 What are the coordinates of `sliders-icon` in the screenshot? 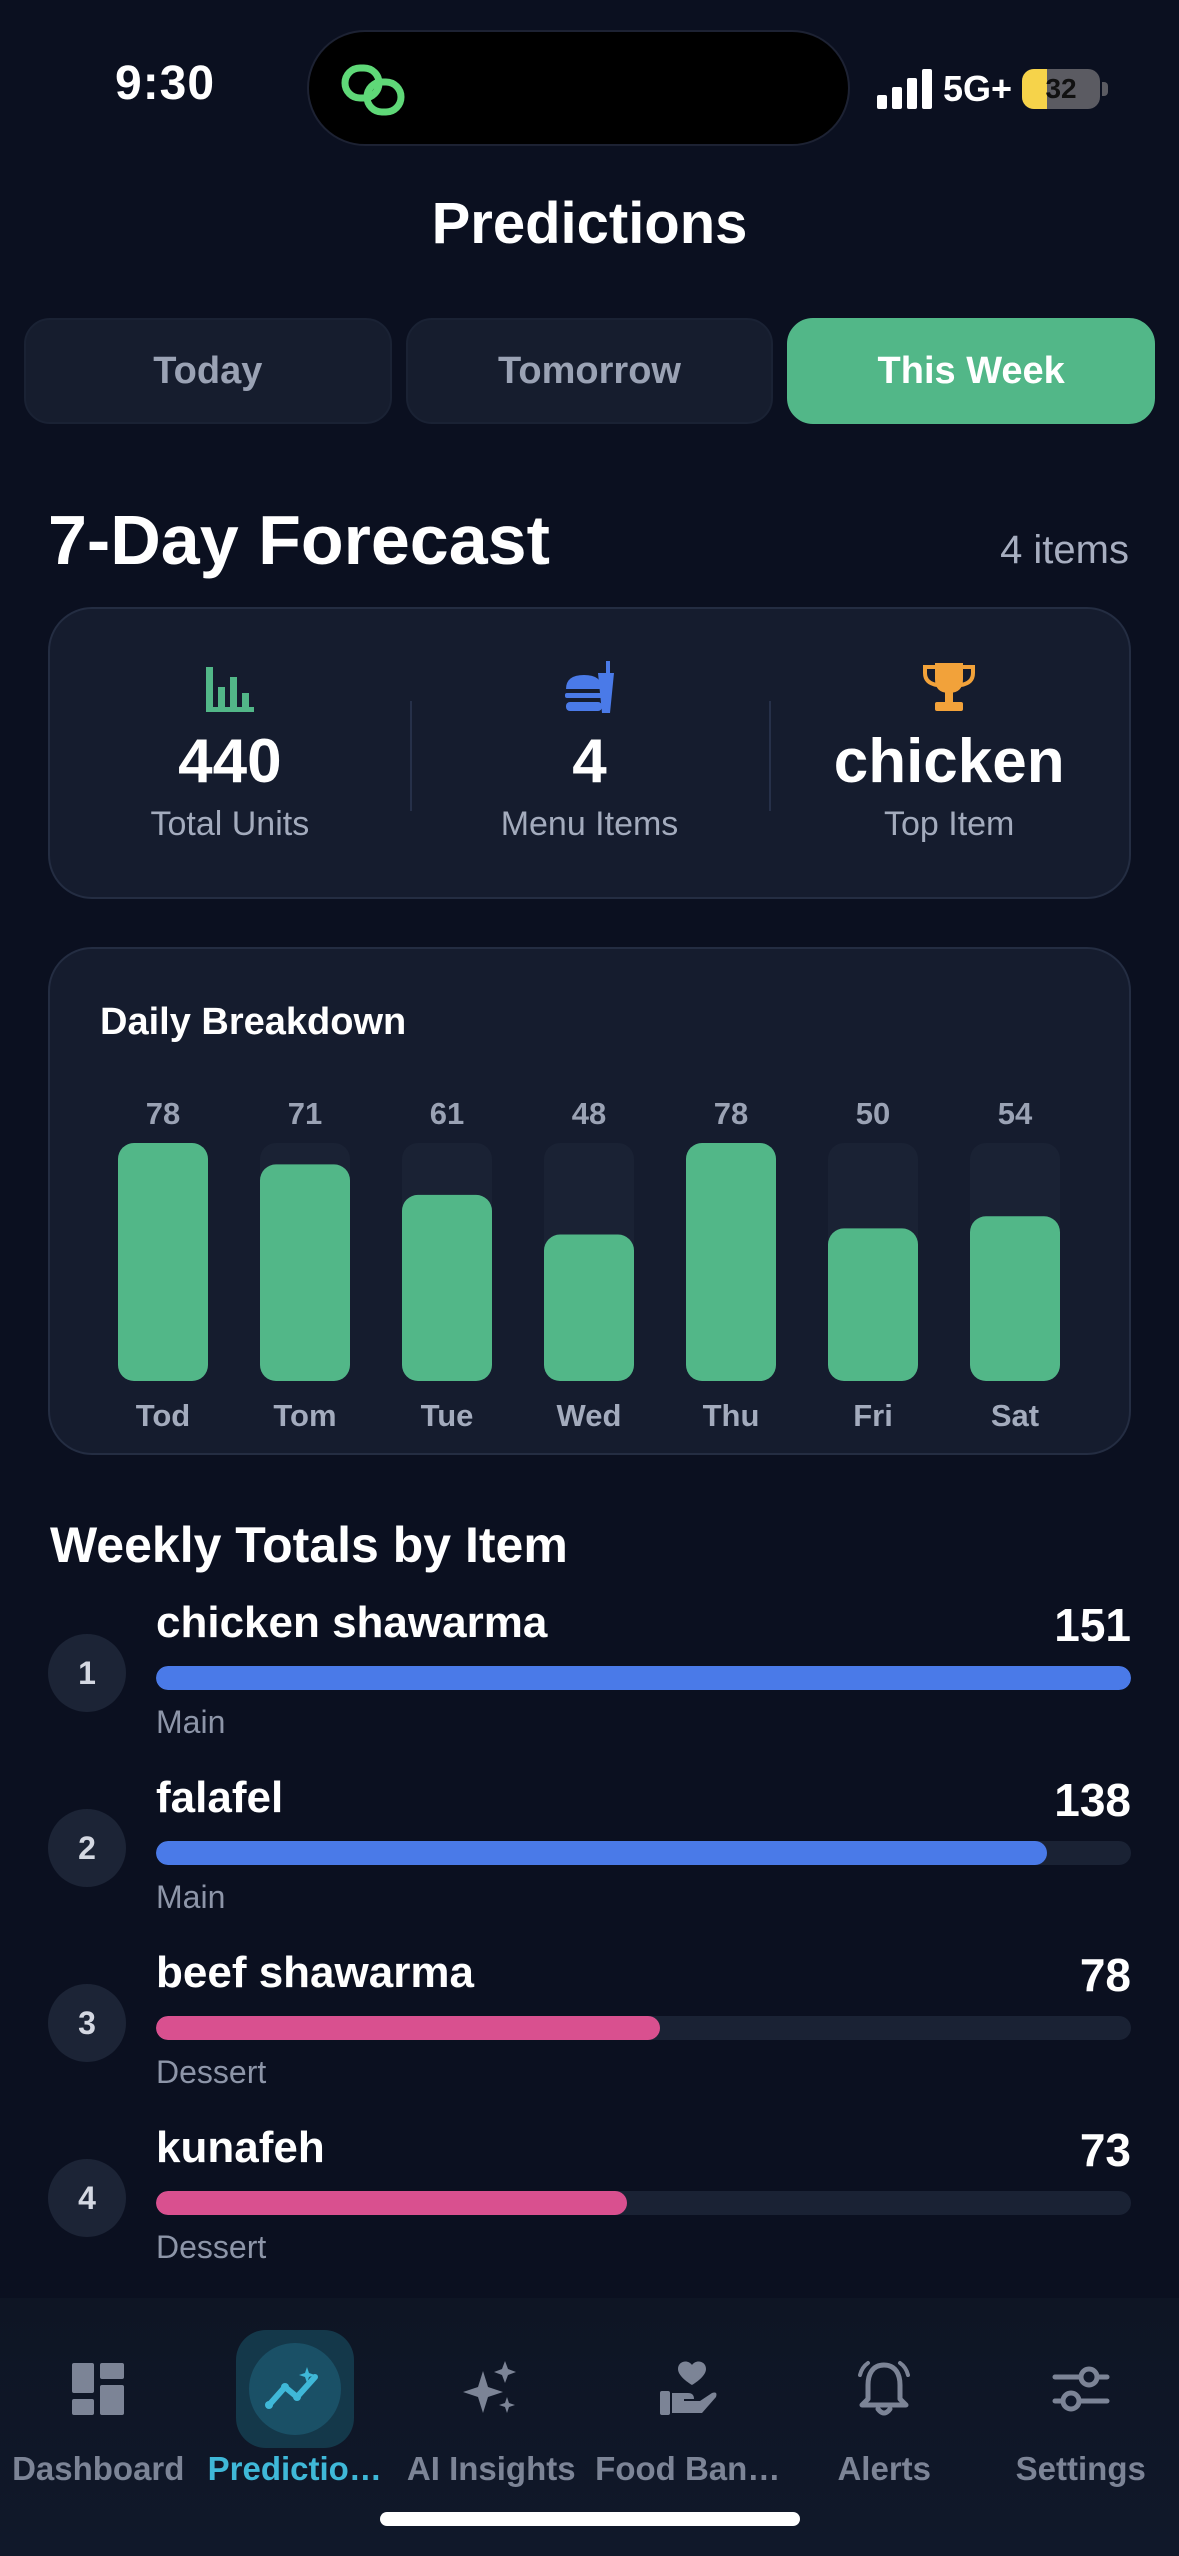 It's located at (1081, 2389).